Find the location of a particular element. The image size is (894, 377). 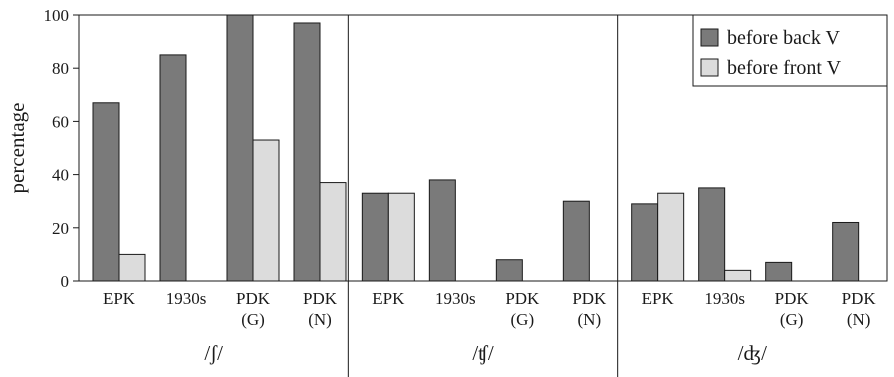

y-tick-label: 20 is located at coordinates (60, 228).